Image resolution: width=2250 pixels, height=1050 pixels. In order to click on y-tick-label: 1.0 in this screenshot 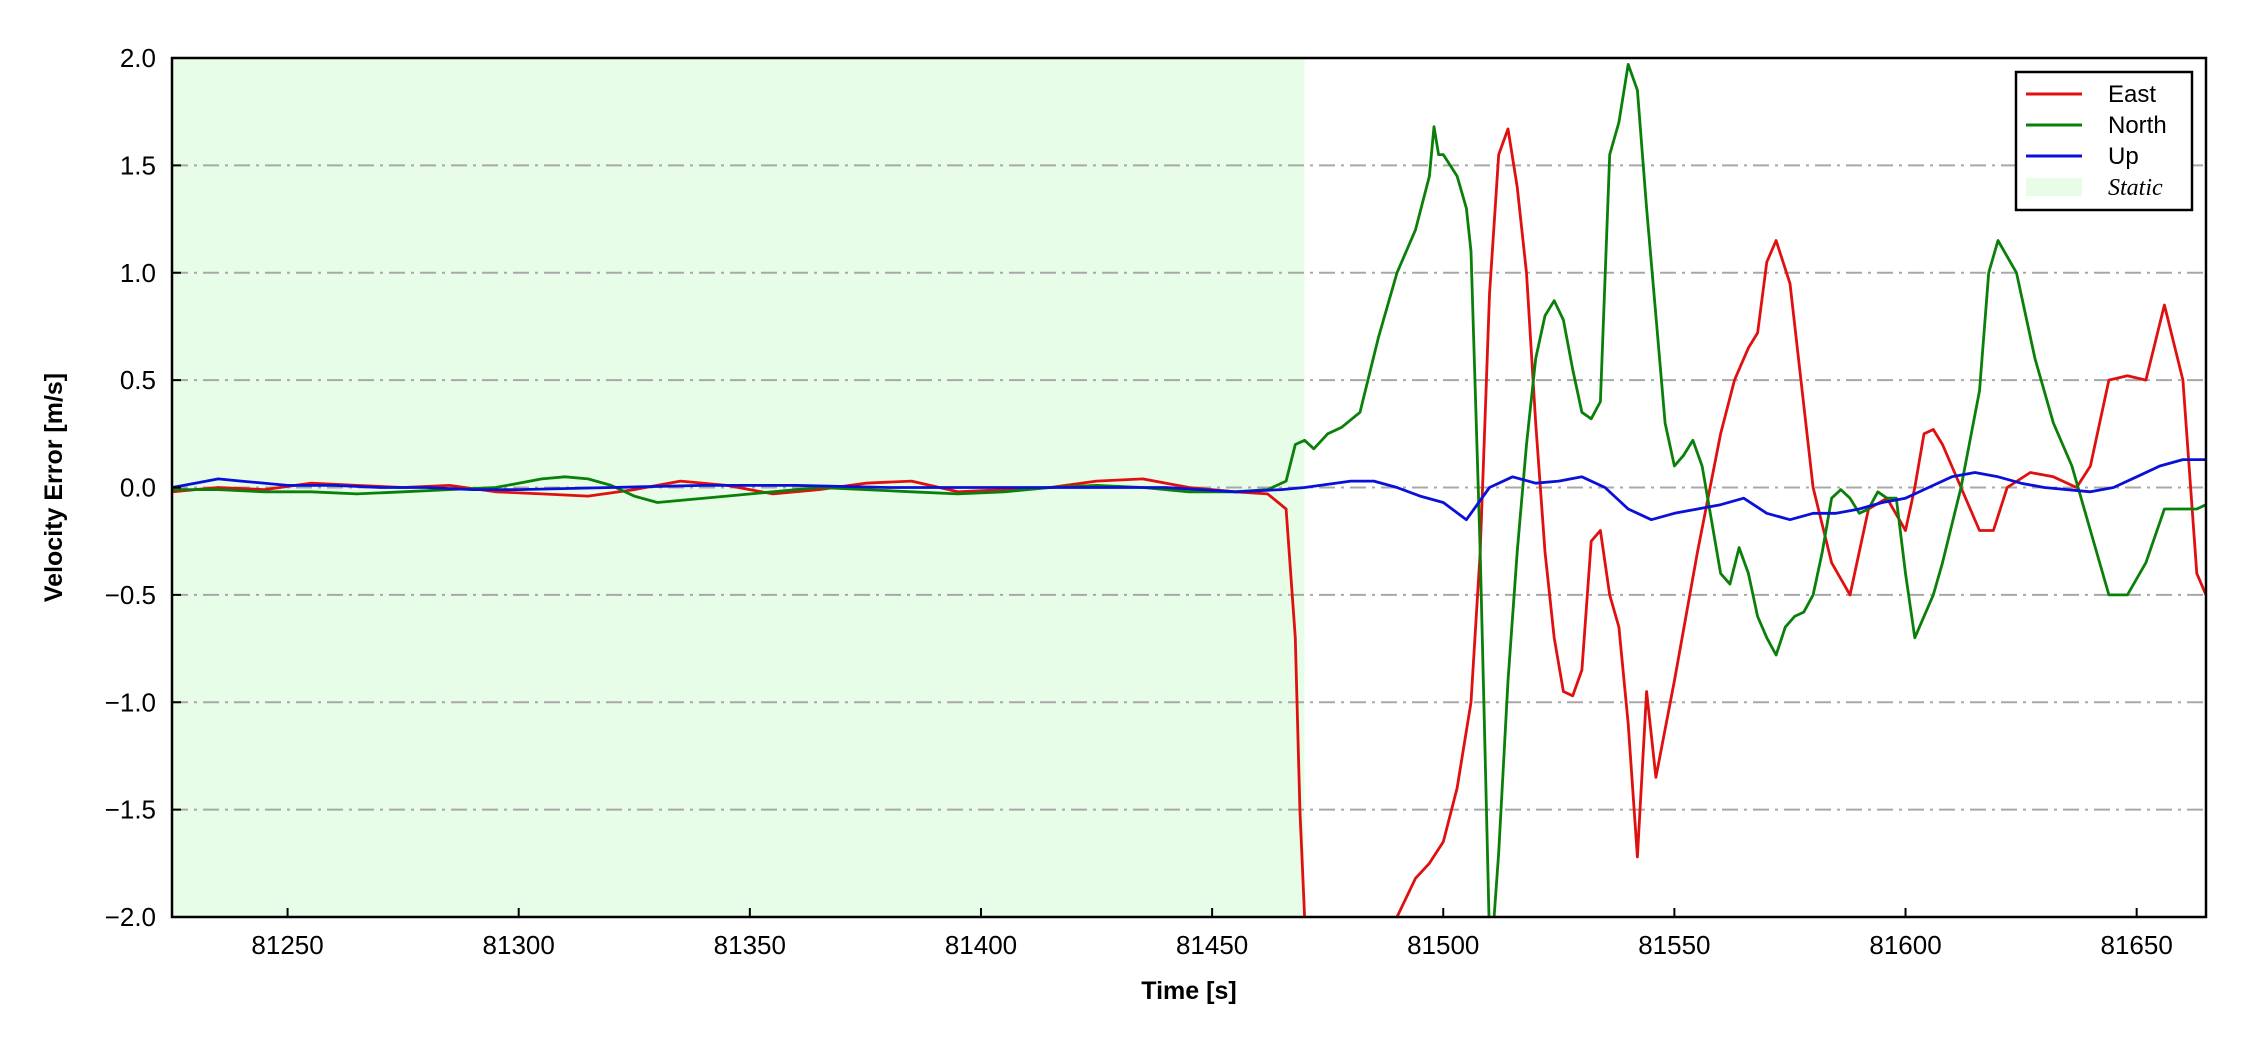, I will do `click(138, 273)`.